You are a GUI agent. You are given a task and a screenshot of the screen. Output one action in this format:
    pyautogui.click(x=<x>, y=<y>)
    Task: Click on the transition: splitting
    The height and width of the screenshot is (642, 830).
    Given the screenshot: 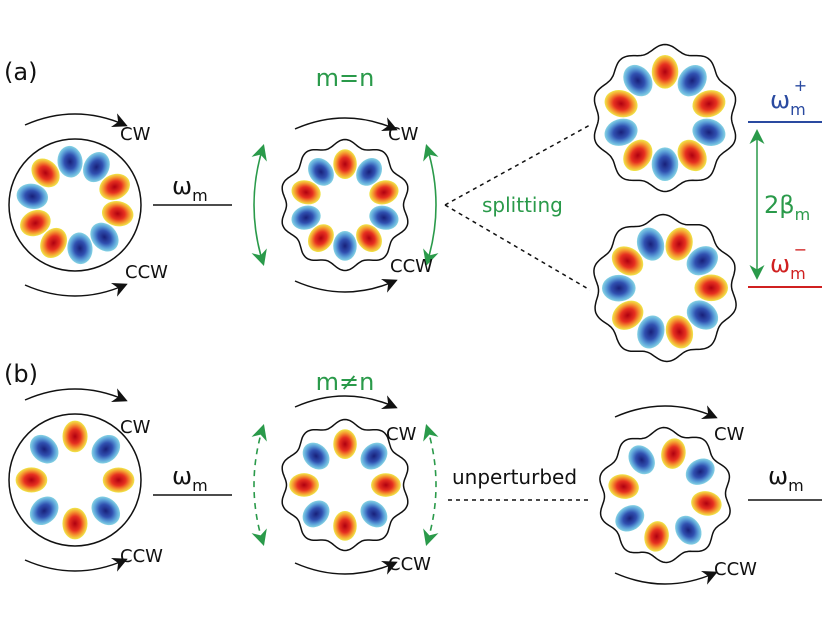 What is the action you would take?
    pyautogui.click(x=522, y=205)
    